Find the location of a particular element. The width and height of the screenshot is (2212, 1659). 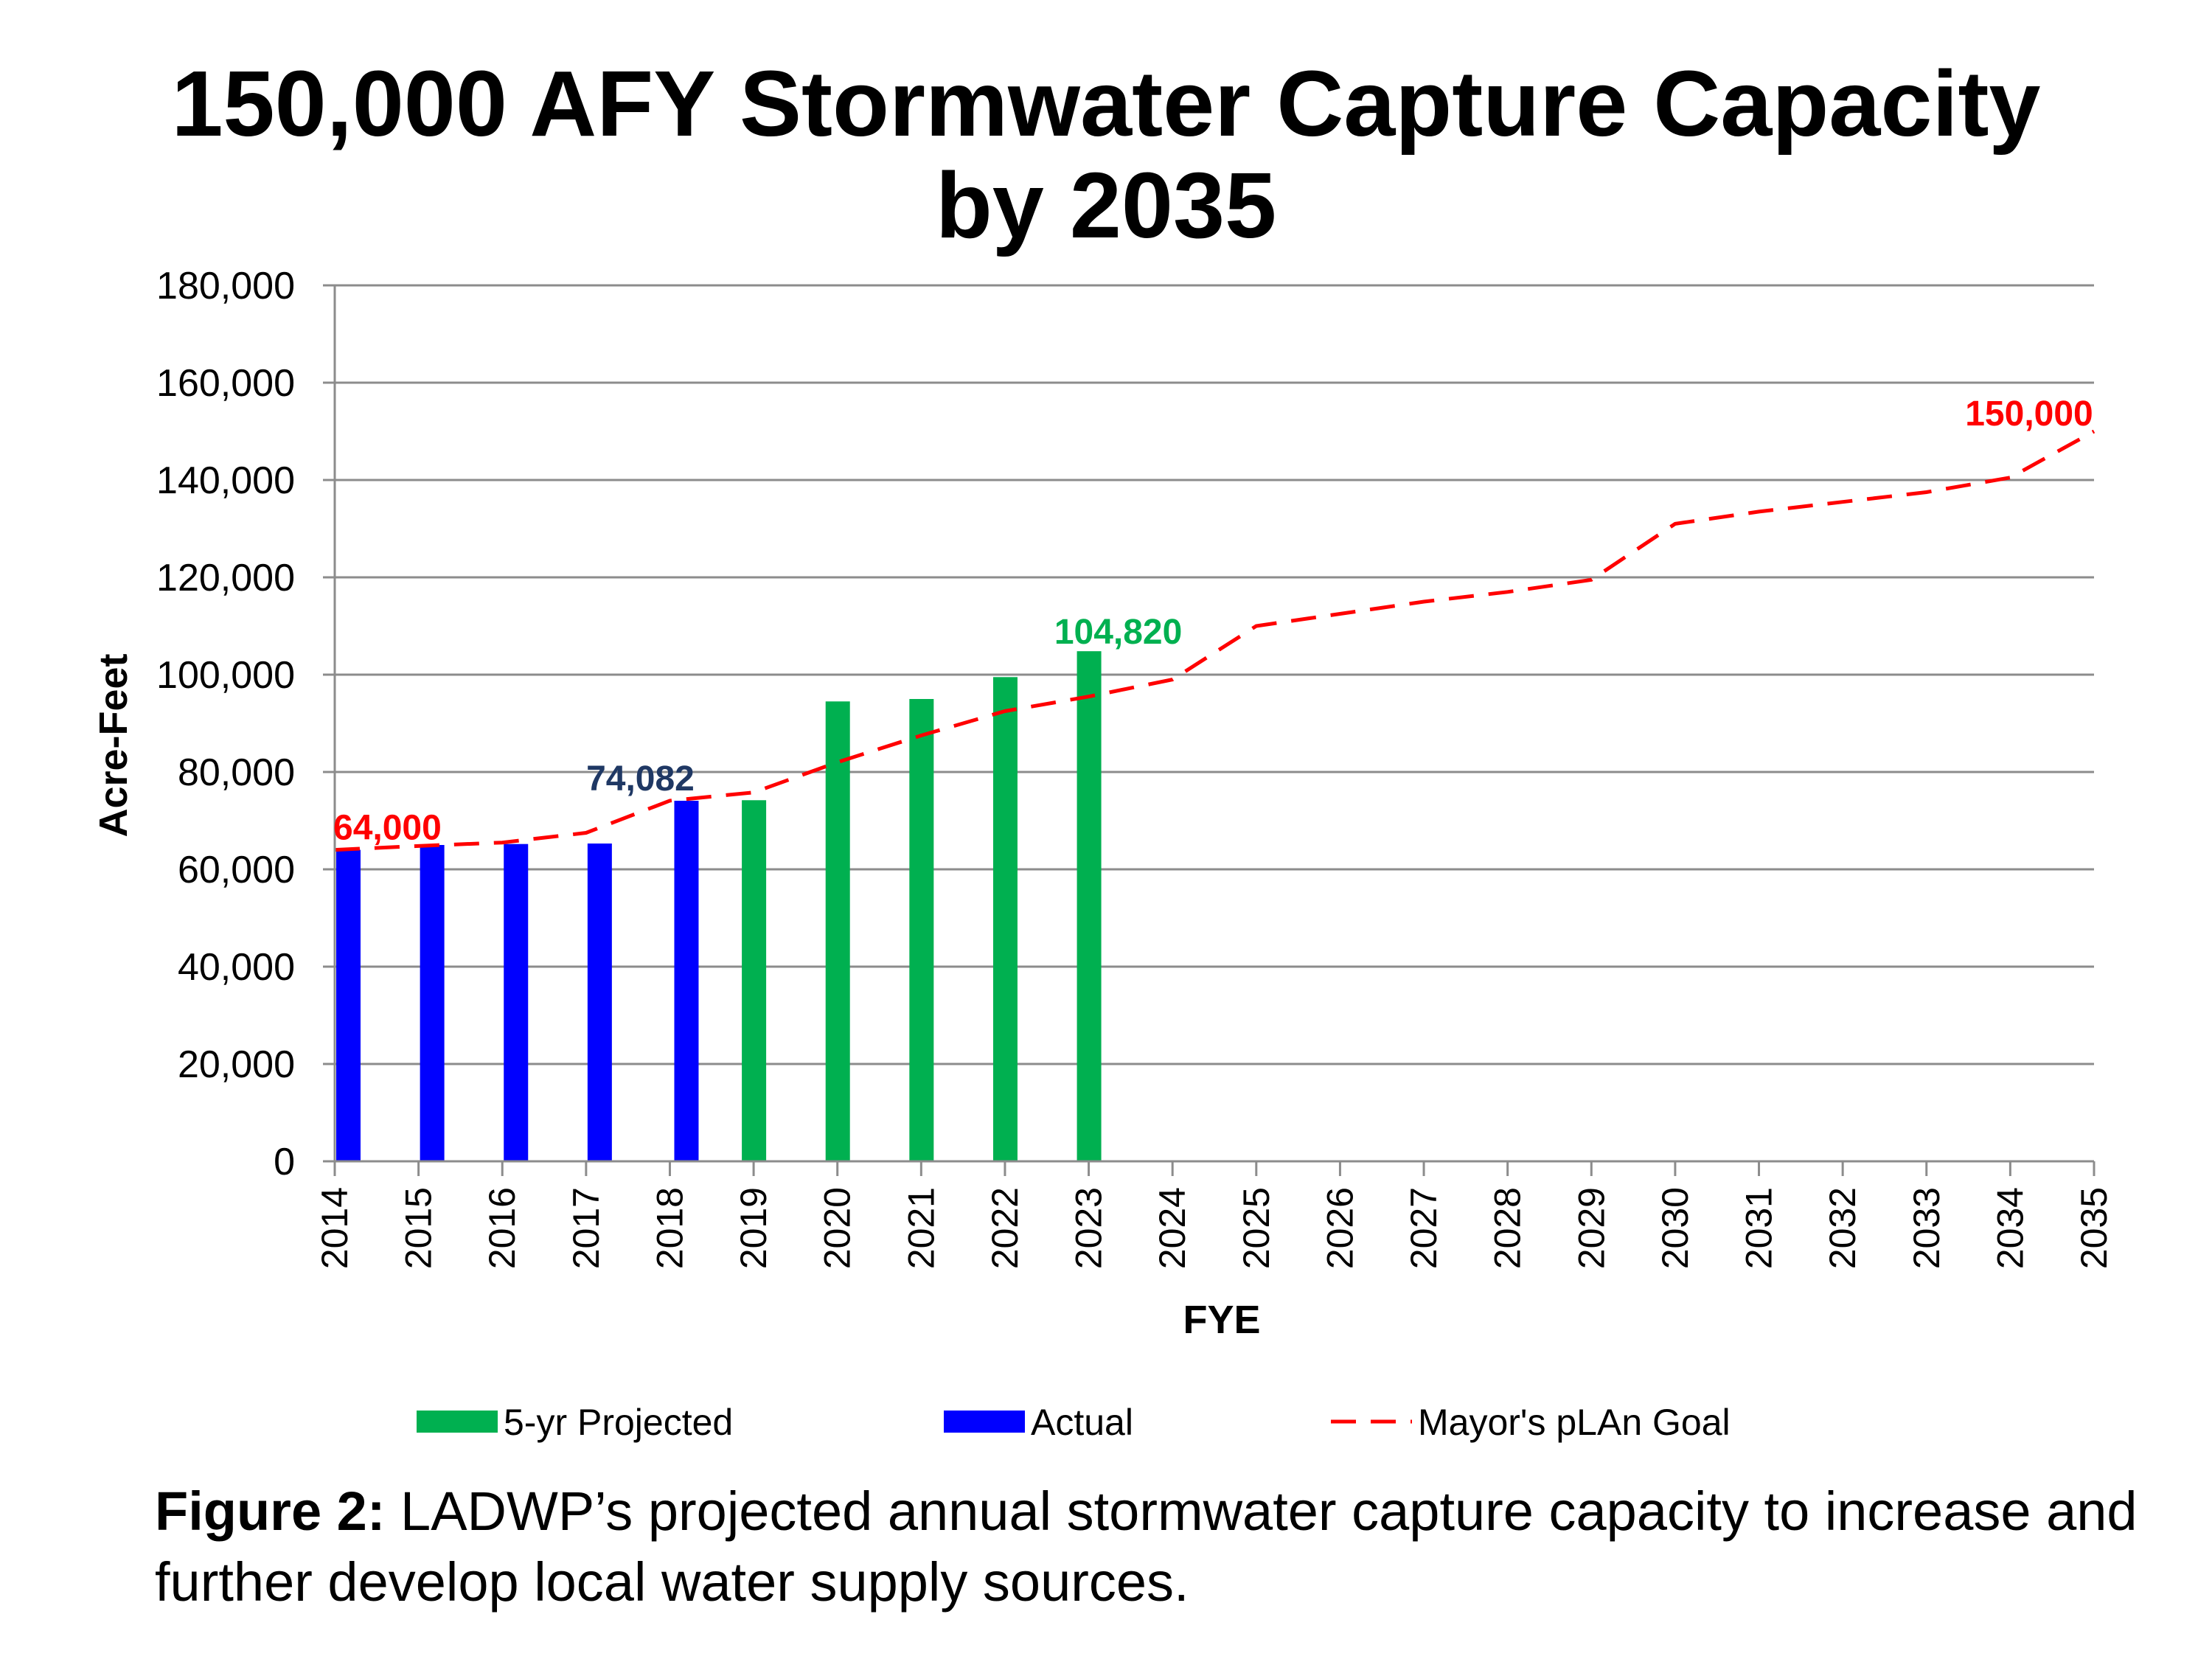

y-tick-label: 140,000 is located at coordinates (225, 480).